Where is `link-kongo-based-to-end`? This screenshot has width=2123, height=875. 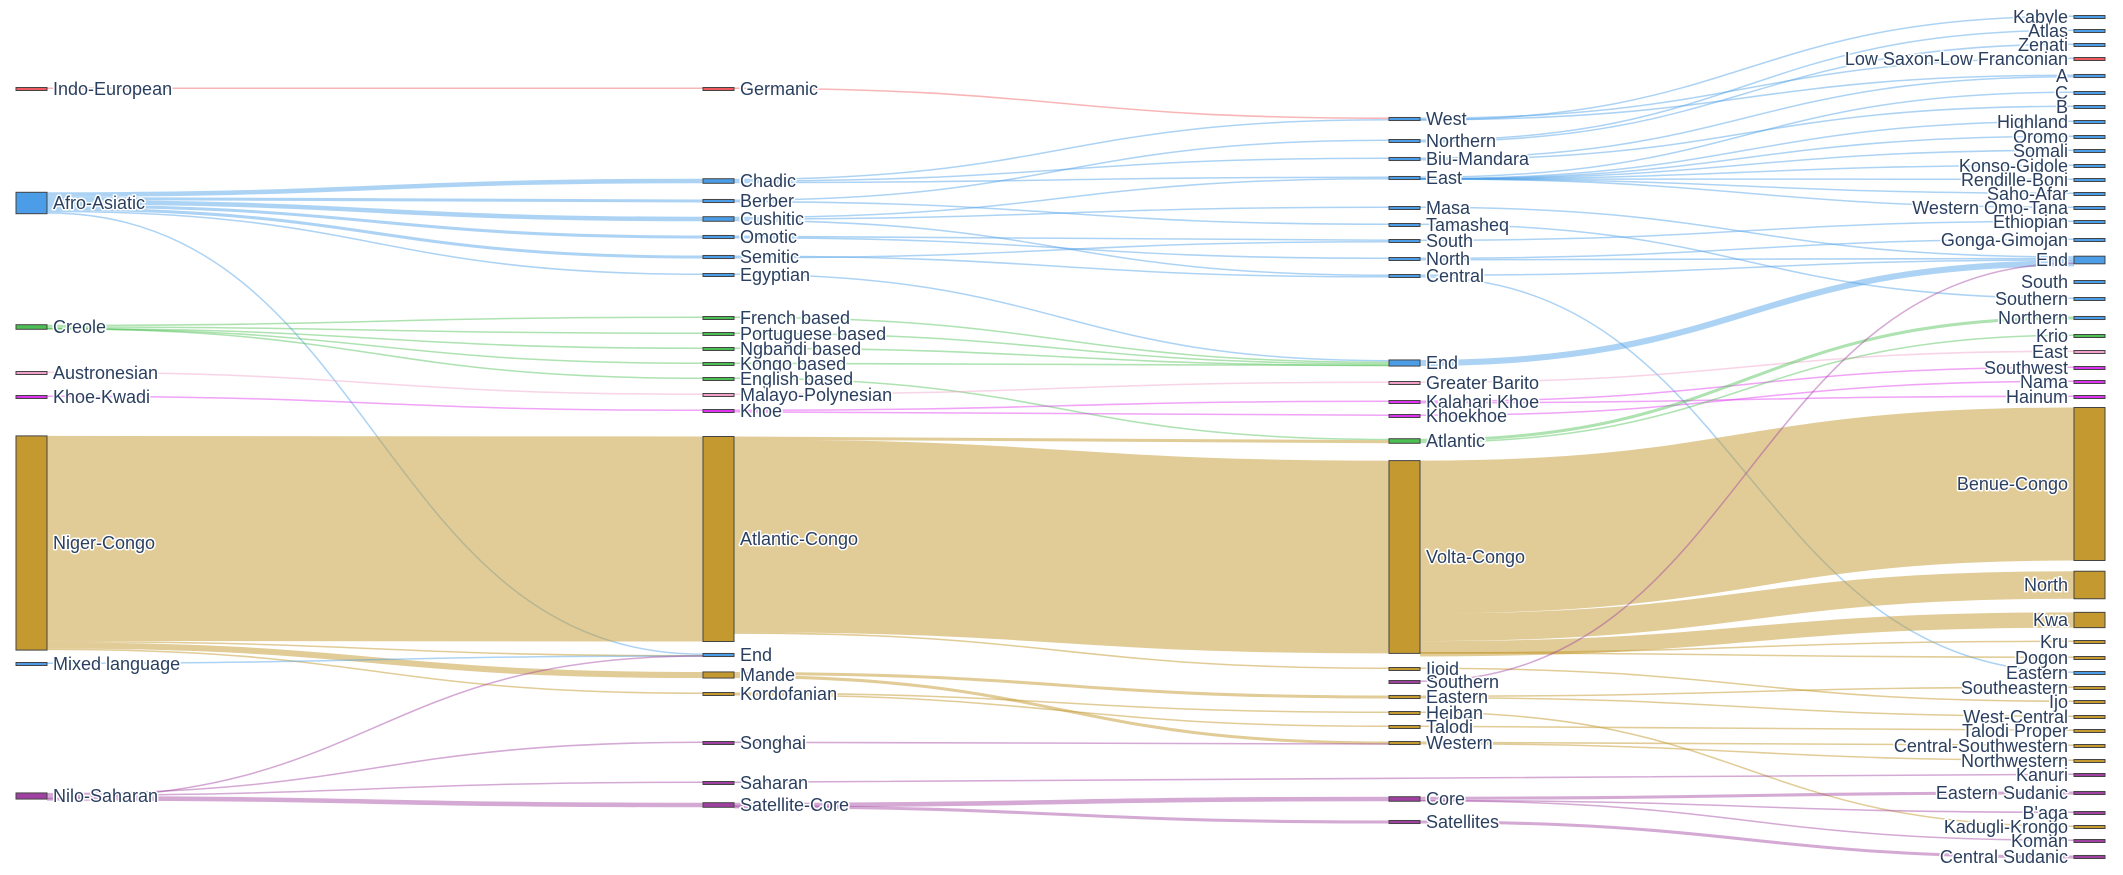 link-kongo-based-to-end is located at coordinates (1061, 364).